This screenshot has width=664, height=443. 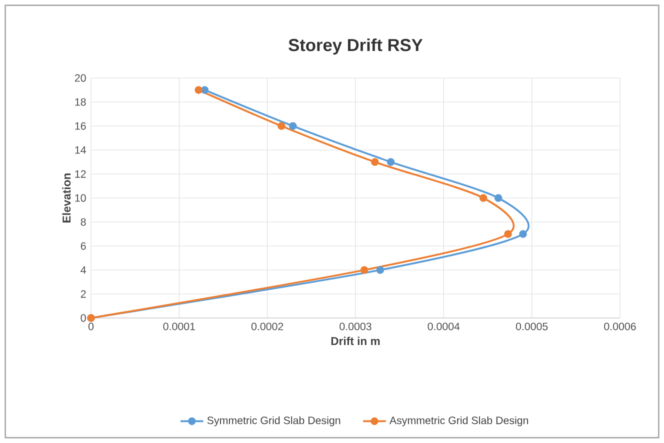 I want to click on y-tick-label: 12, so click(x=80, y=174).